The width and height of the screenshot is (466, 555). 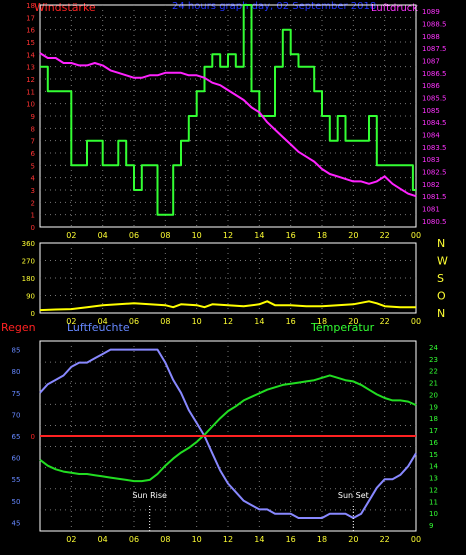 I want to click on humidity-y-tick-label: 80, so click(x=16, y=372).